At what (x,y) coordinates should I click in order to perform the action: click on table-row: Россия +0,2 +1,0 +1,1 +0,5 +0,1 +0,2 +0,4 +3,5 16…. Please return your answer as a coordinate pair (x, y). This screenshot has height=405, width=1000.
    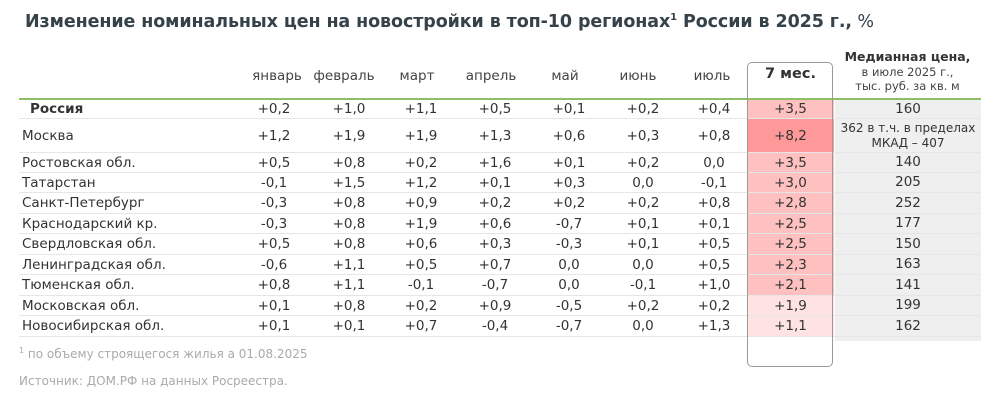
    Looking at the image, I should click on (500, 109).